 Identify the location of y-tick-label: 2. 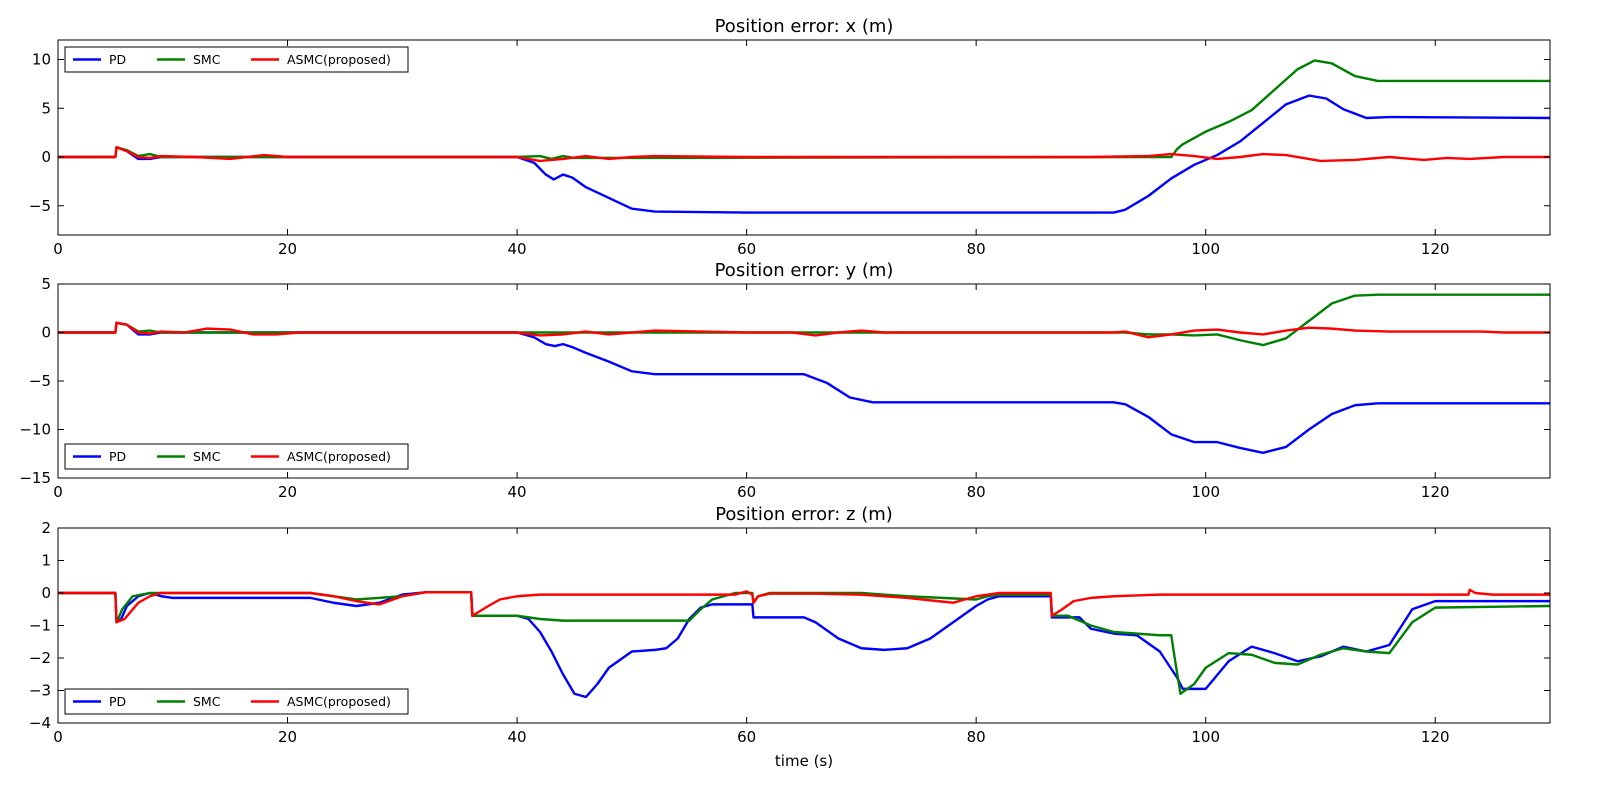
(46, 528).